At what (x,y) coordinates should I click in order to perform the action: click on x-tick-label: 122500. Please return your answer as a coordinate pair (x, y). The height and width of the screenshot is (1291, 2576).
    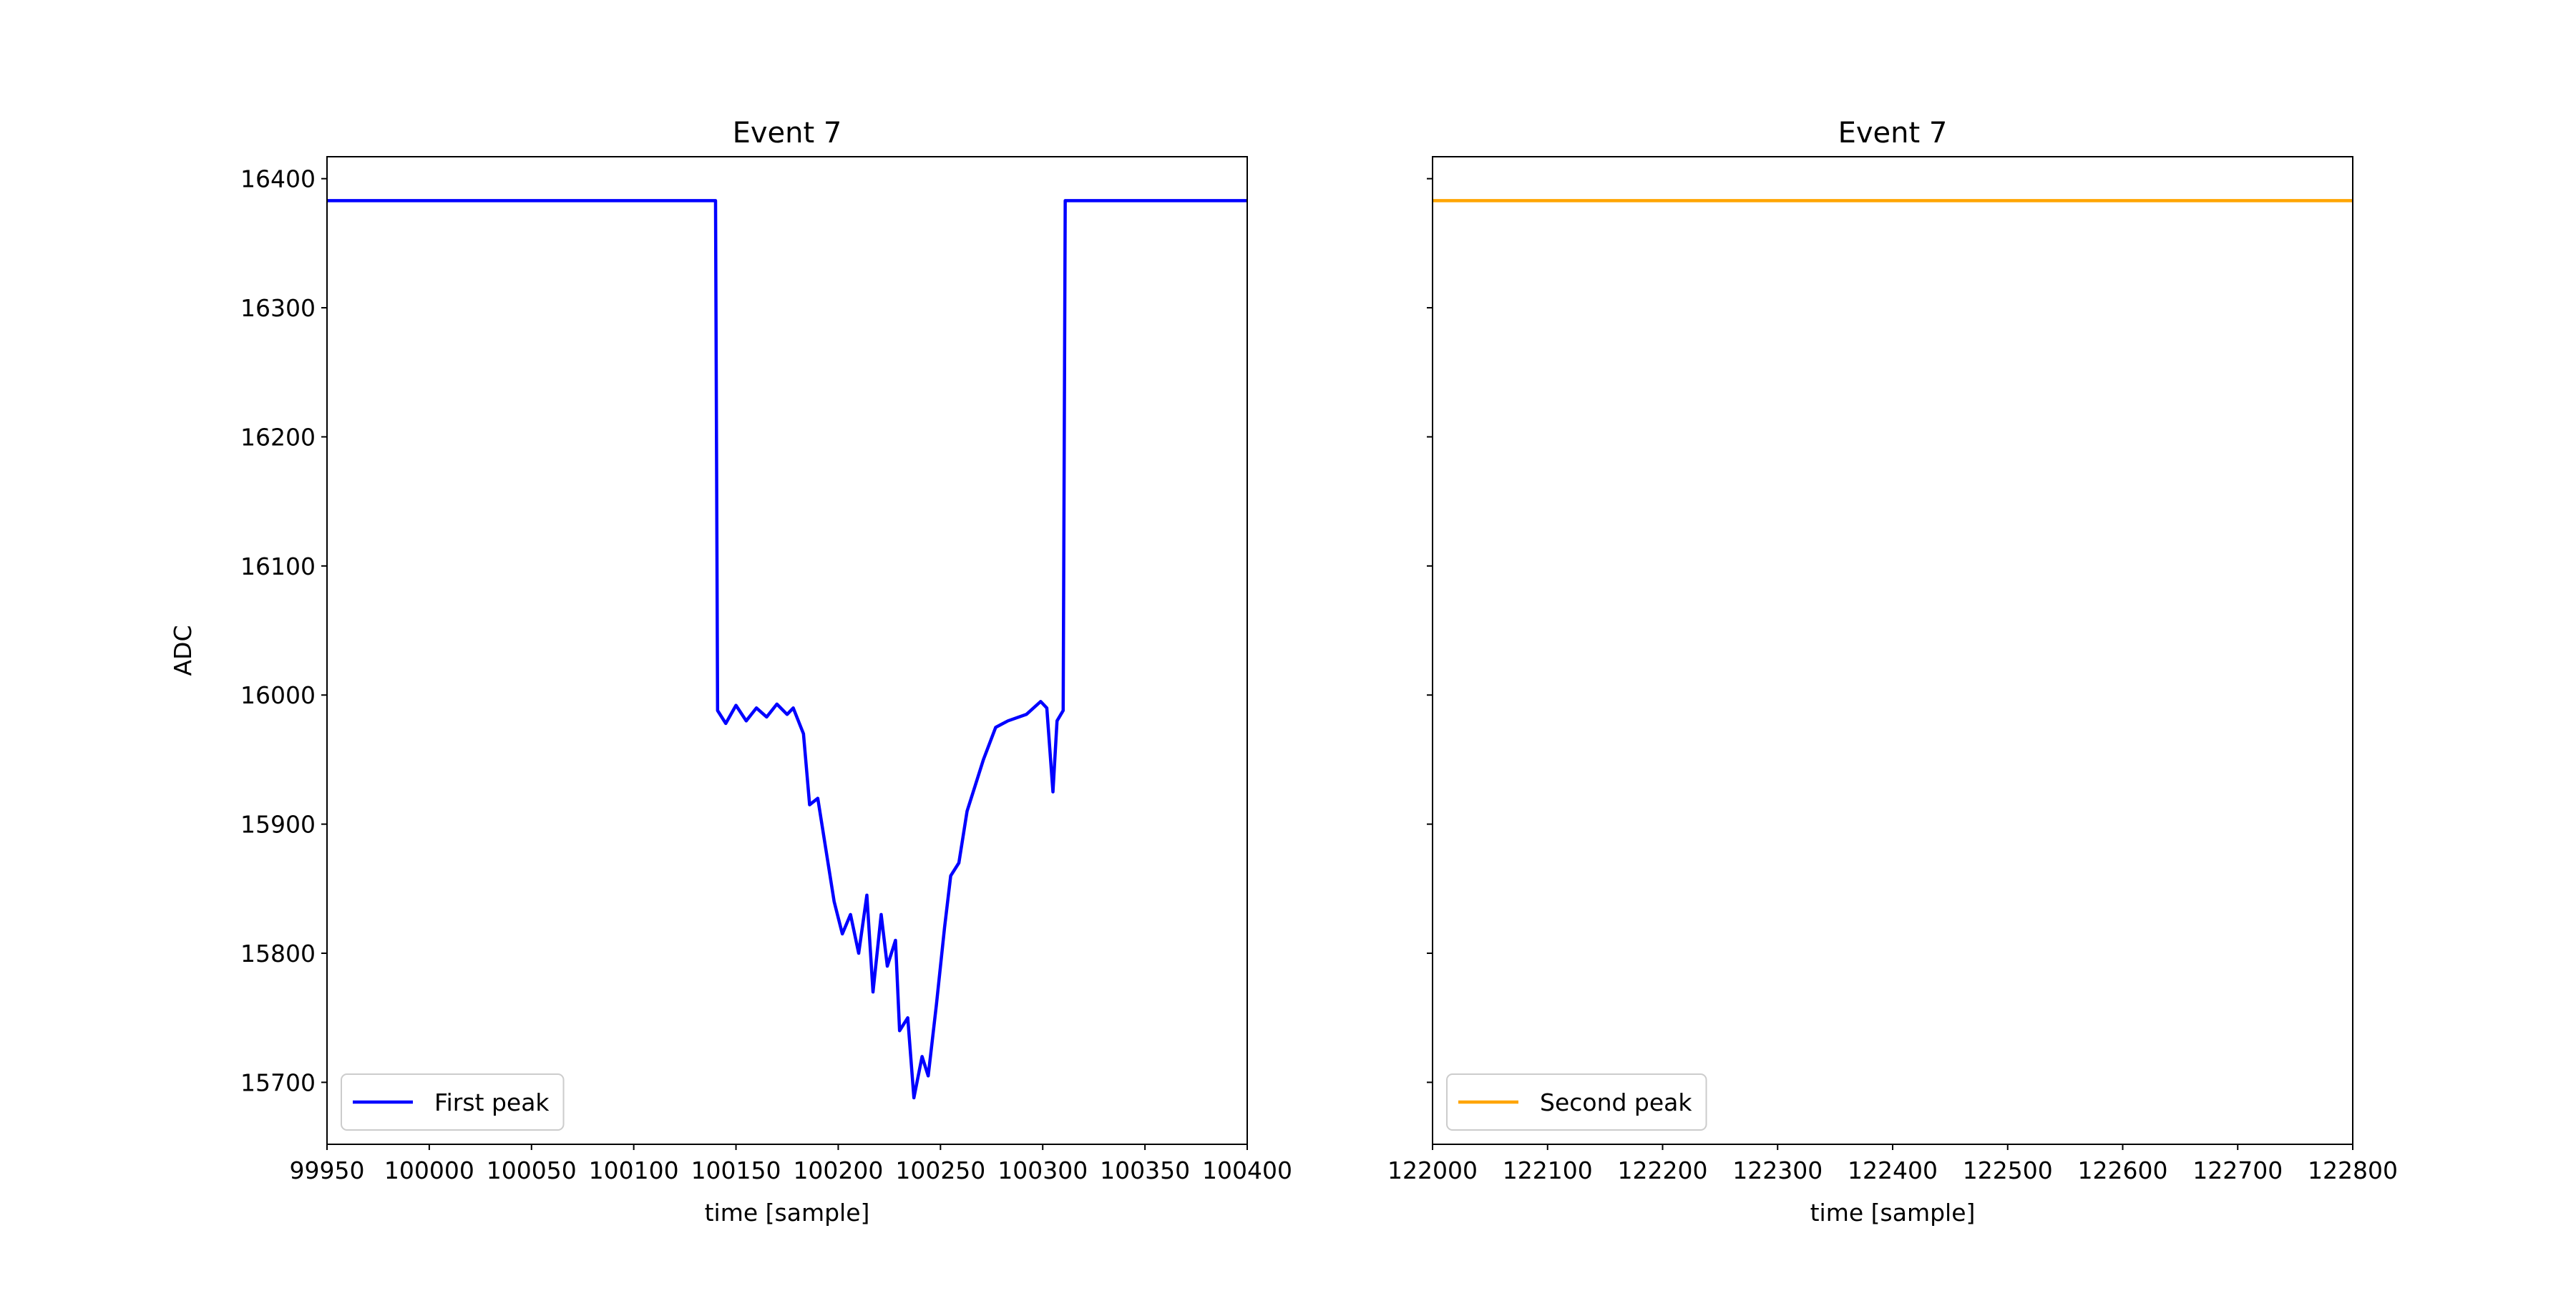
    Looking at the image, I should click on (2008, 1170).